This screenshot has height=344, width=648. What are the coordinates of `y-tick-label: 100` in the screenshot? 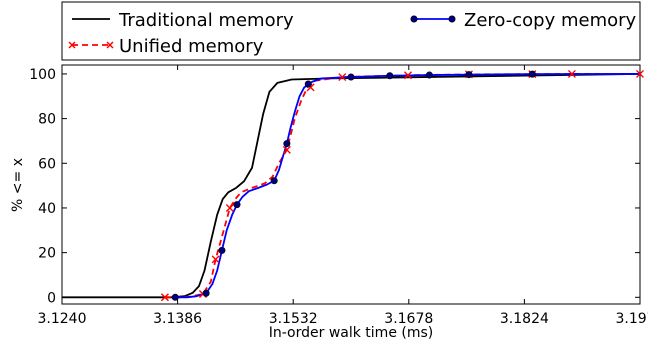 It's located at (42, 75).